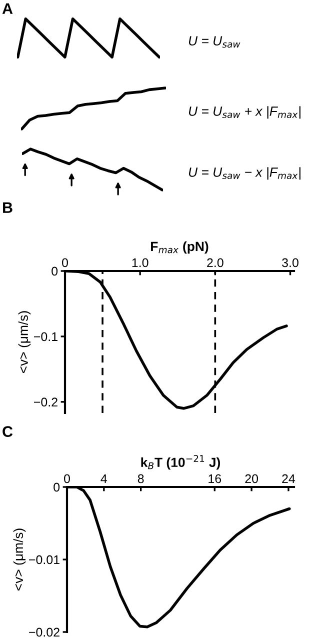 The image size is (325, 638). What do you see at coordinates (7, 431) in the screenshot?
I see `chart-title: C` at bounding box center [7, 431].